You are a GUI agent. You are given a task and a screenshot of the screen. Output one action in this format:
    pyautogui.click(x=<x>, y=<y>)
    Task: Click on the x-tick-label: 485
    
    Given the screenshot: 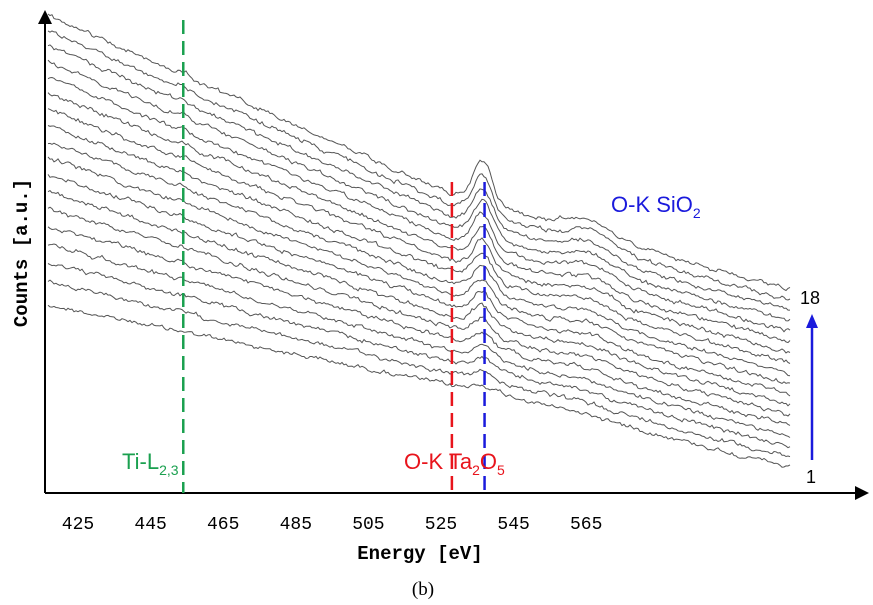 What is the action you would take?
    pyautogui.click(x=296, y=525)
    